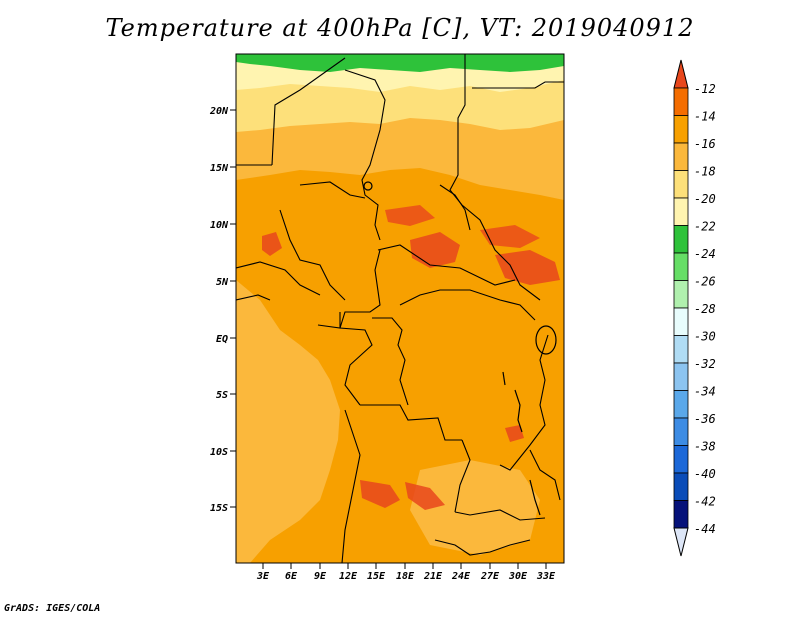 Image resolution: width=800 pixels, height=618 pixels. I want to click on colorbar-label: -44, so click(705, 529).